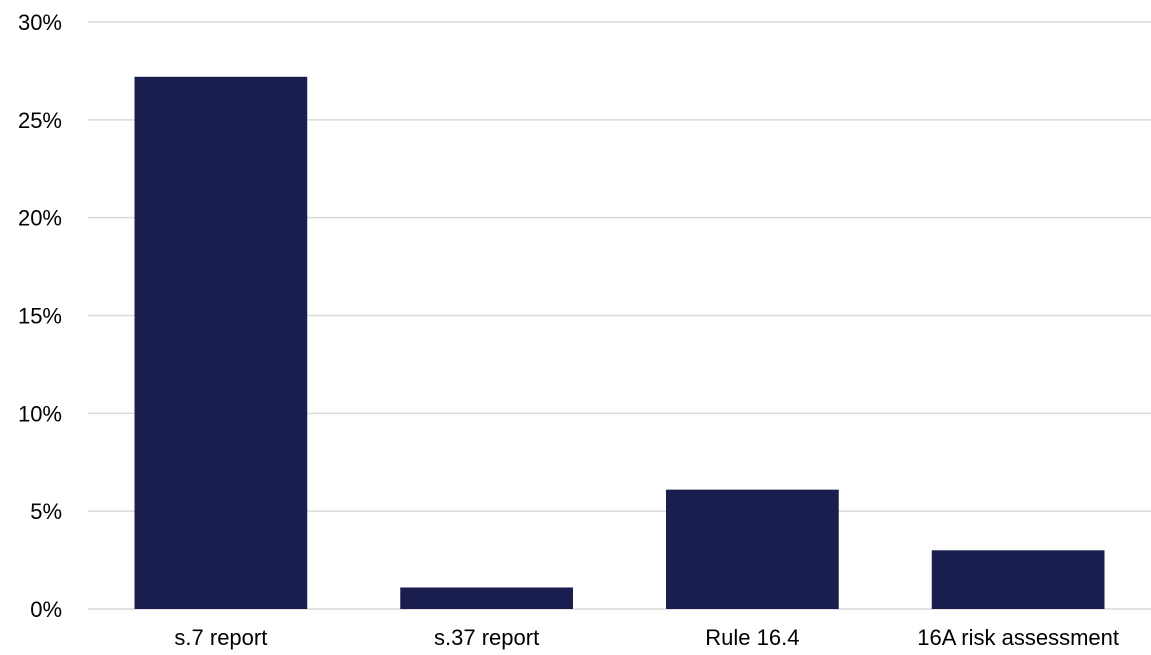 This screenshot has width=1151, height=655. I want to click on y-tick-label: 10%, so click(40, 413).